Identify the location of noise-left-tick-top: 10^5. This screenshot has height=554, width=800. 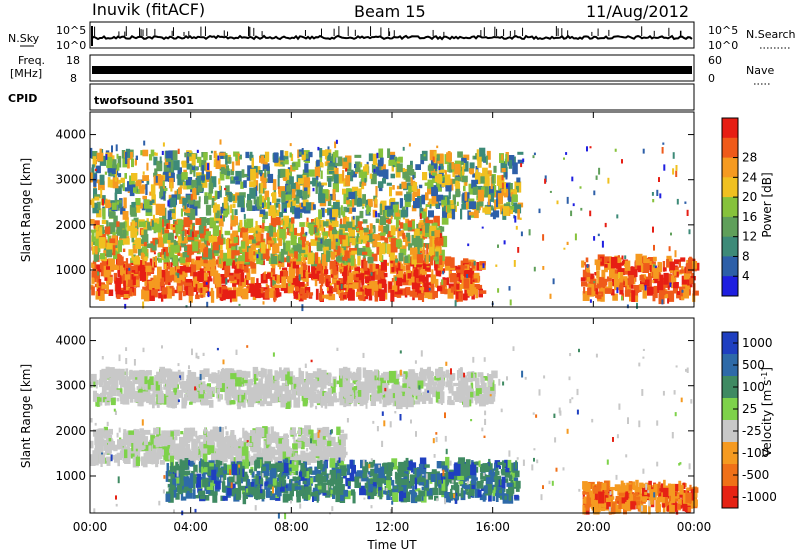
(71, 30).